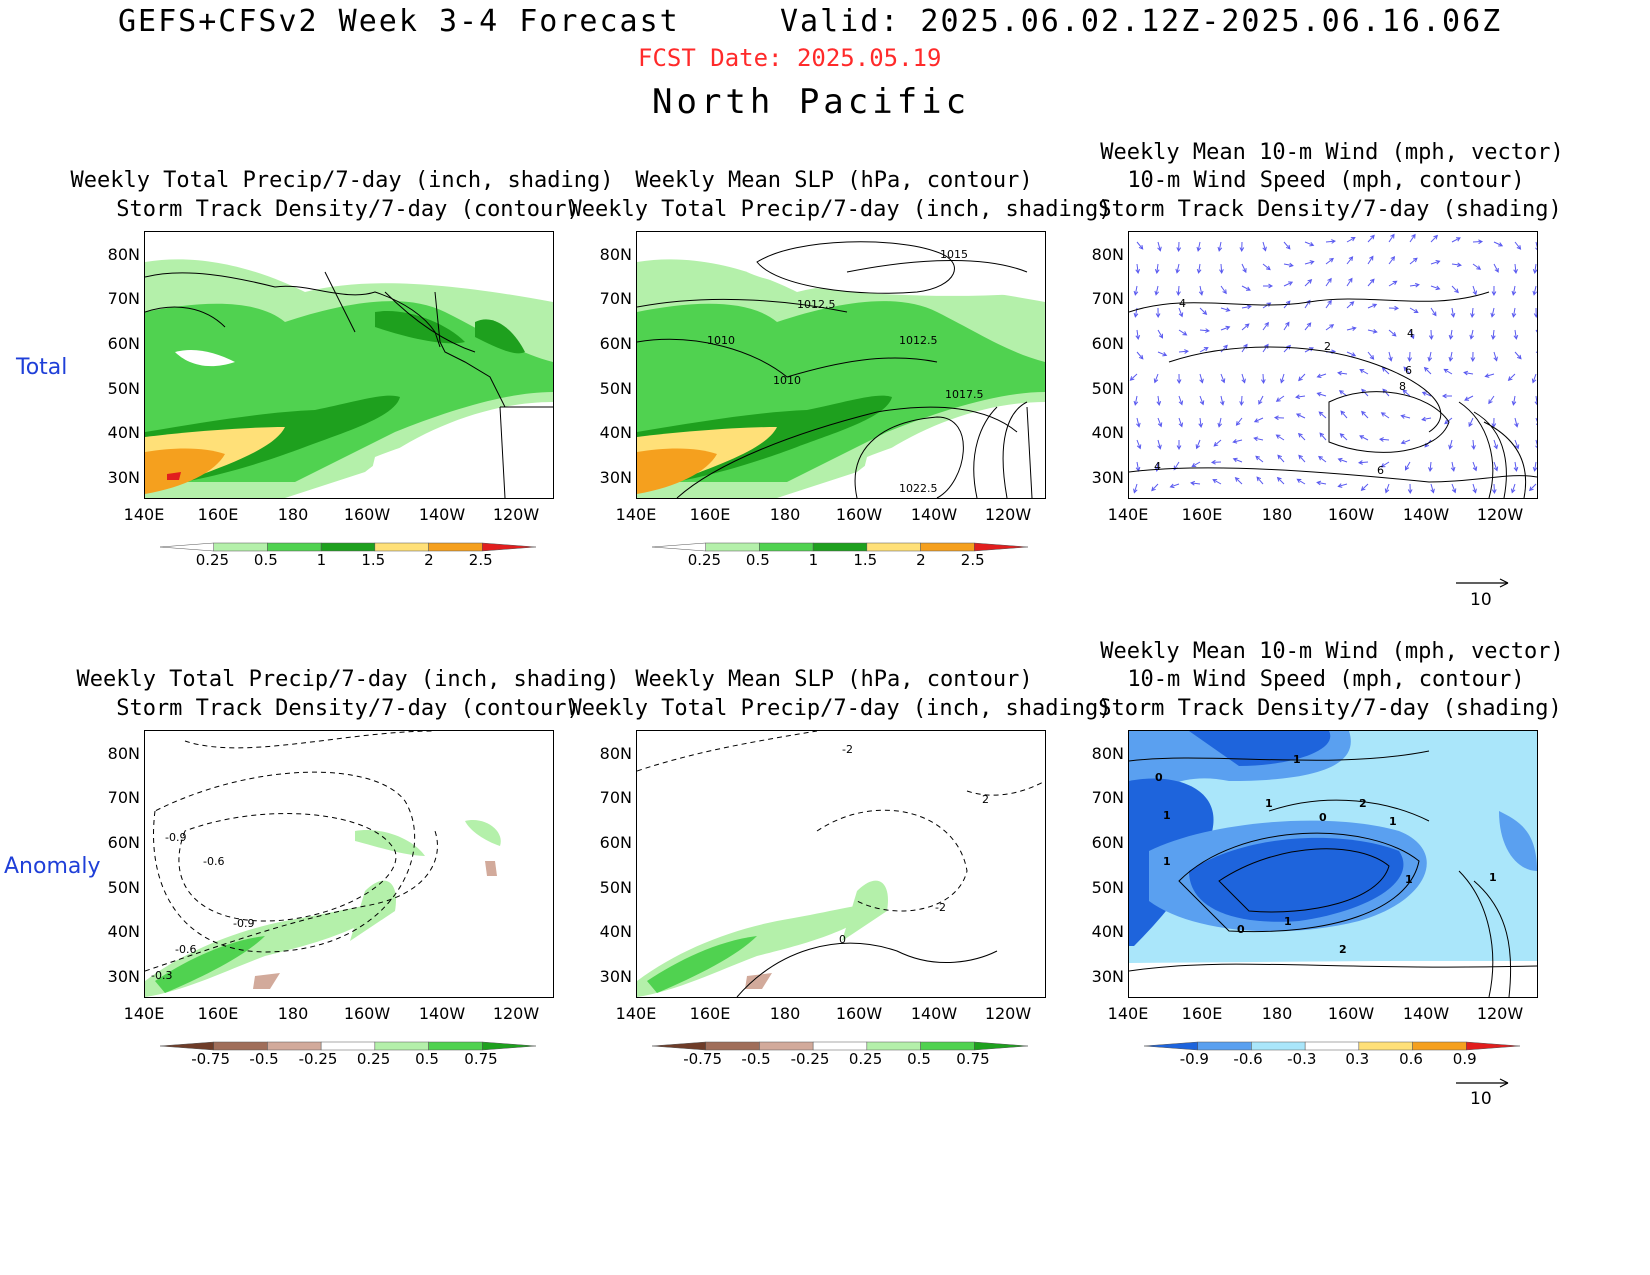  What do you see at coordinates (264, 1059) in the screenshot?
I see `colorbar-tick-label: -0.5` at bounding box center [264, 1059].